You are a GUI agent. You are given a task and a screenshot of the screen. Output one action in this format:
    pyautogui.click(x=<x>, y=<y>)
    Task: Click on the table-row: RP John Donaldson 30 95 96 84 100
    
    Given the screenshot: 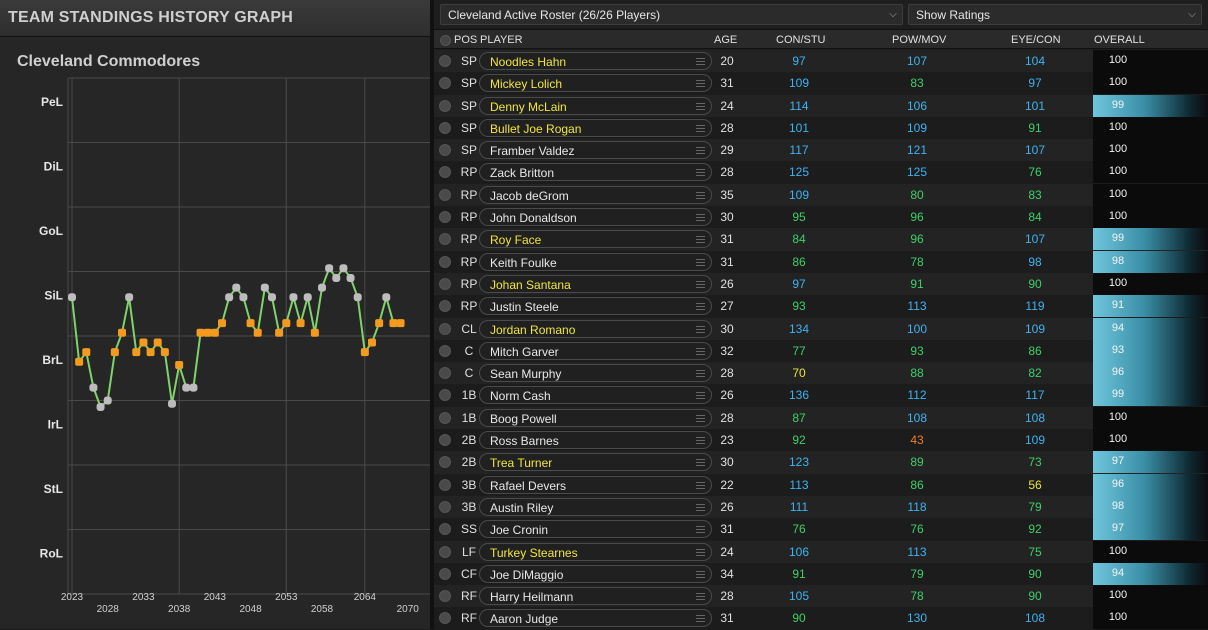 What is the action you would take?
    pyautogui.click(x=821, y=217)
    